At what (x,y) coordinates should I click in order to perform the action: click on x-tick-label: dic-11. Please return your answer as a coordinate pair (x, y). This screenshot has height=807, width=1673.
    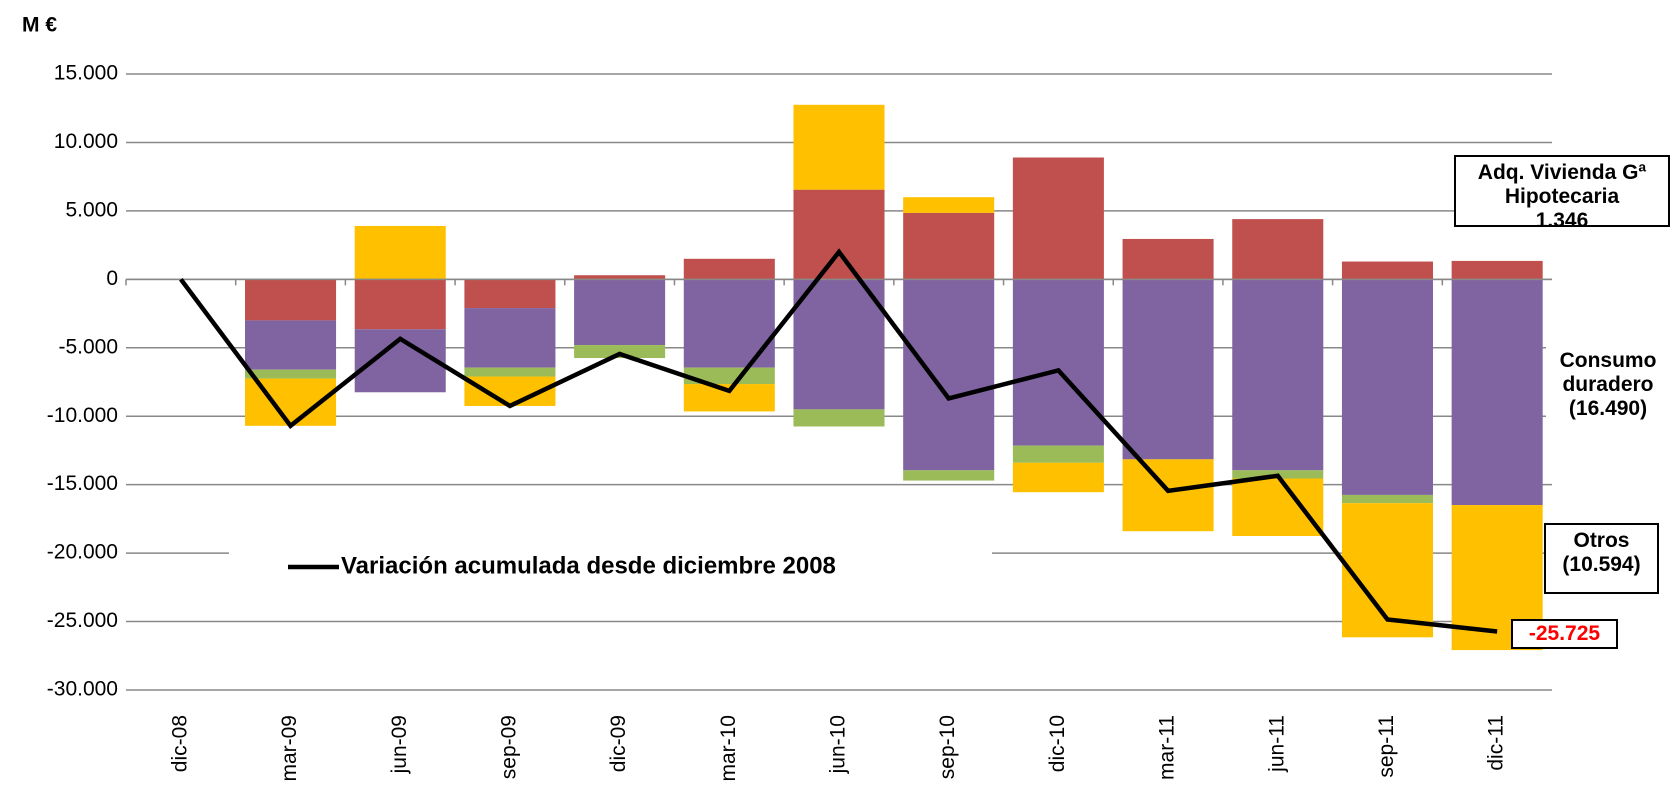
    Looking at the image, I should click on (1496, 743).